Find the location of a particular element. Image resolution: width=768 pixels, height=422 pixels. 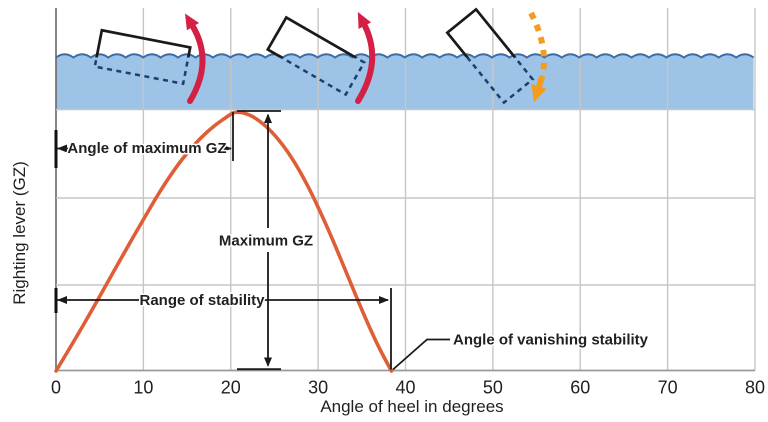

x-tick-label: 80 is located at coordinates (755, 388).